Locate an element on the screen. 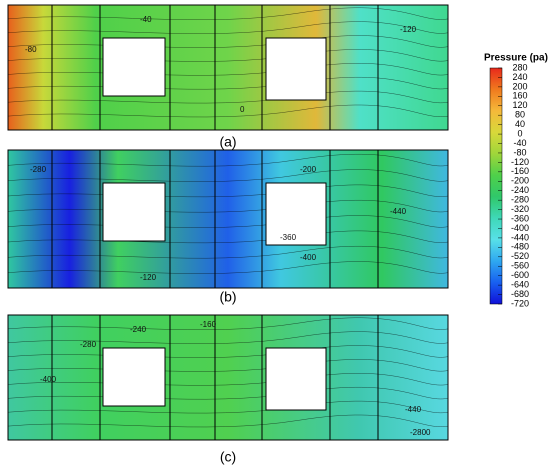 This screenshot has height=470, width=550. colorbar-tick-label: 120 is located at coordinates (519, 105).